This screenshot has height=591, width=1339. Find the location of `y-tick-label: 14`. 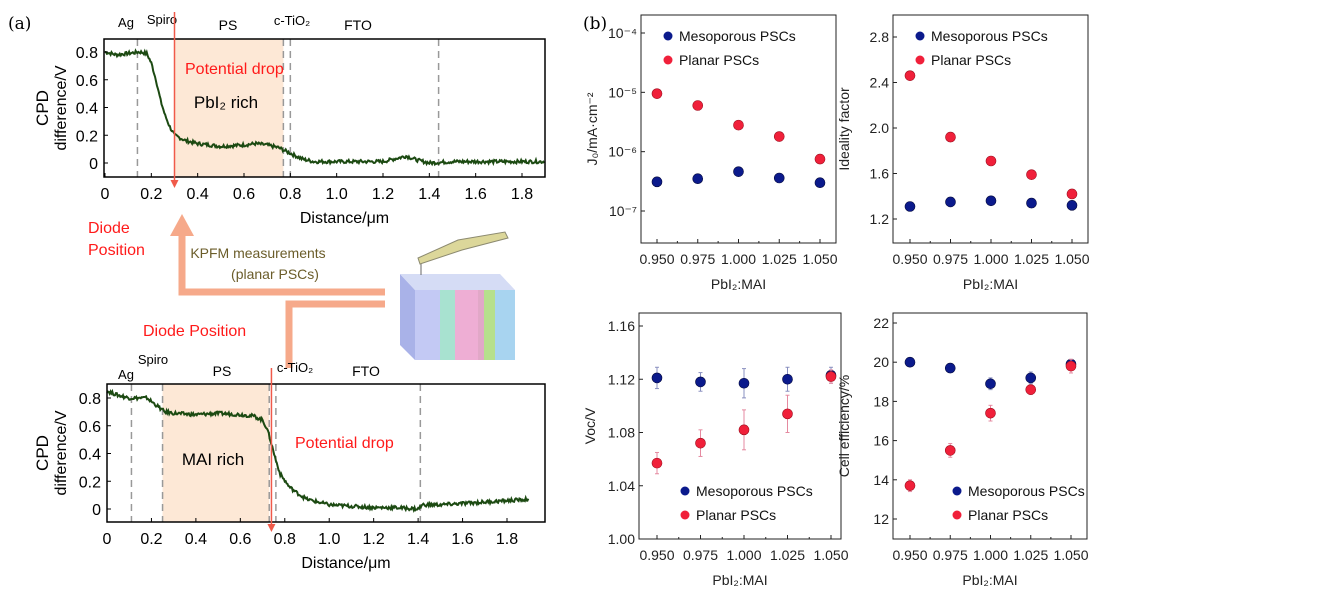

y-tick-label: 14 is located at coordinates (881, 480).